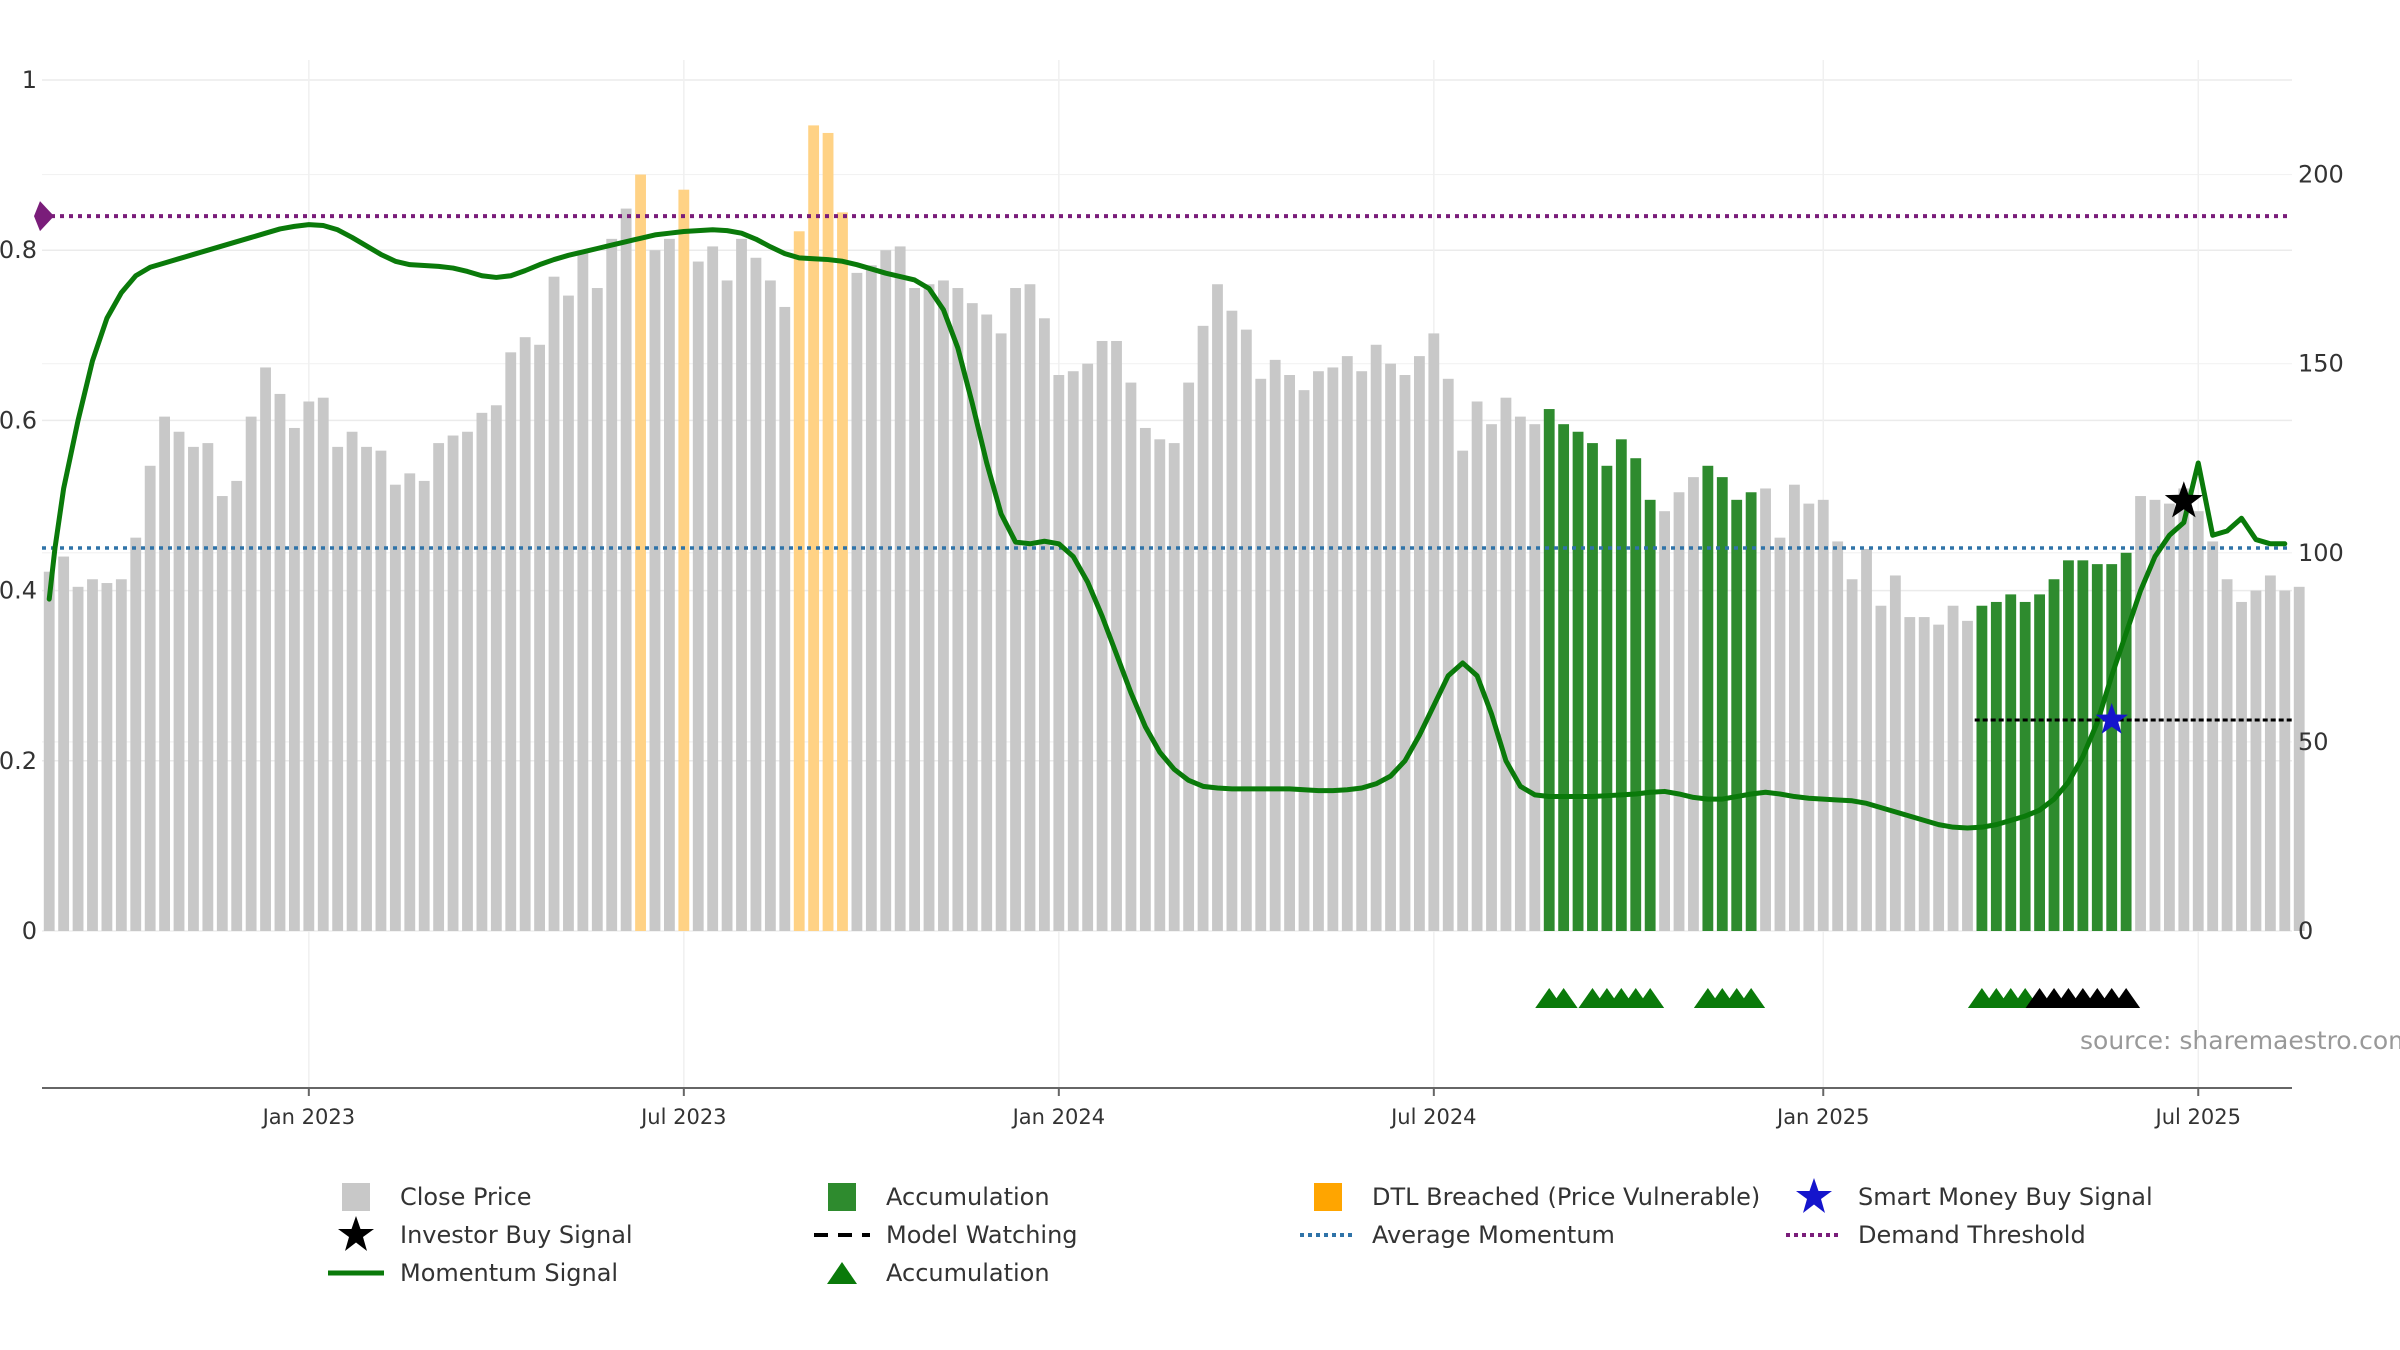 The image size is (2400, 1350). Describe the element at coordinates (1814, 1196) in the screenshot. I see `blue-star-icon` at that location.